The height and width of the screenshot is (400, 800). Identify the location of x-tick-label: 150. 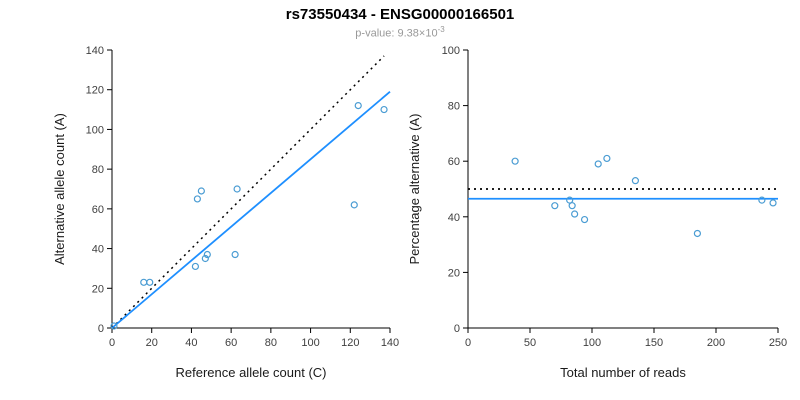
(654, 343).